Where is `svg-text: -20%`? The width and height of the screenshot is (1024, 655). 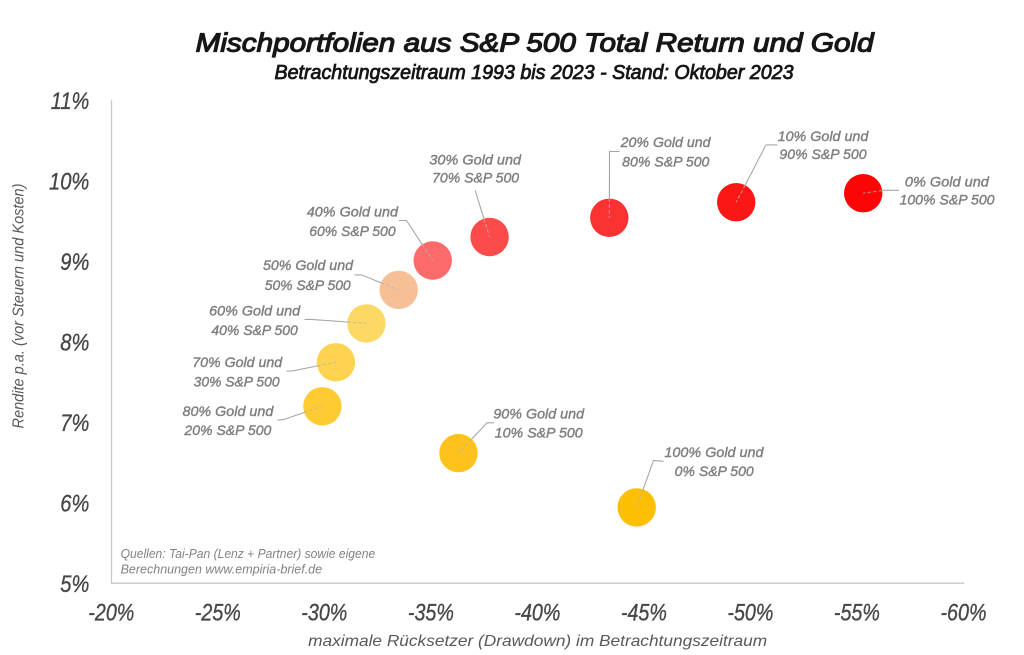 svg-text: -20% is located at coordinates (111, 613).